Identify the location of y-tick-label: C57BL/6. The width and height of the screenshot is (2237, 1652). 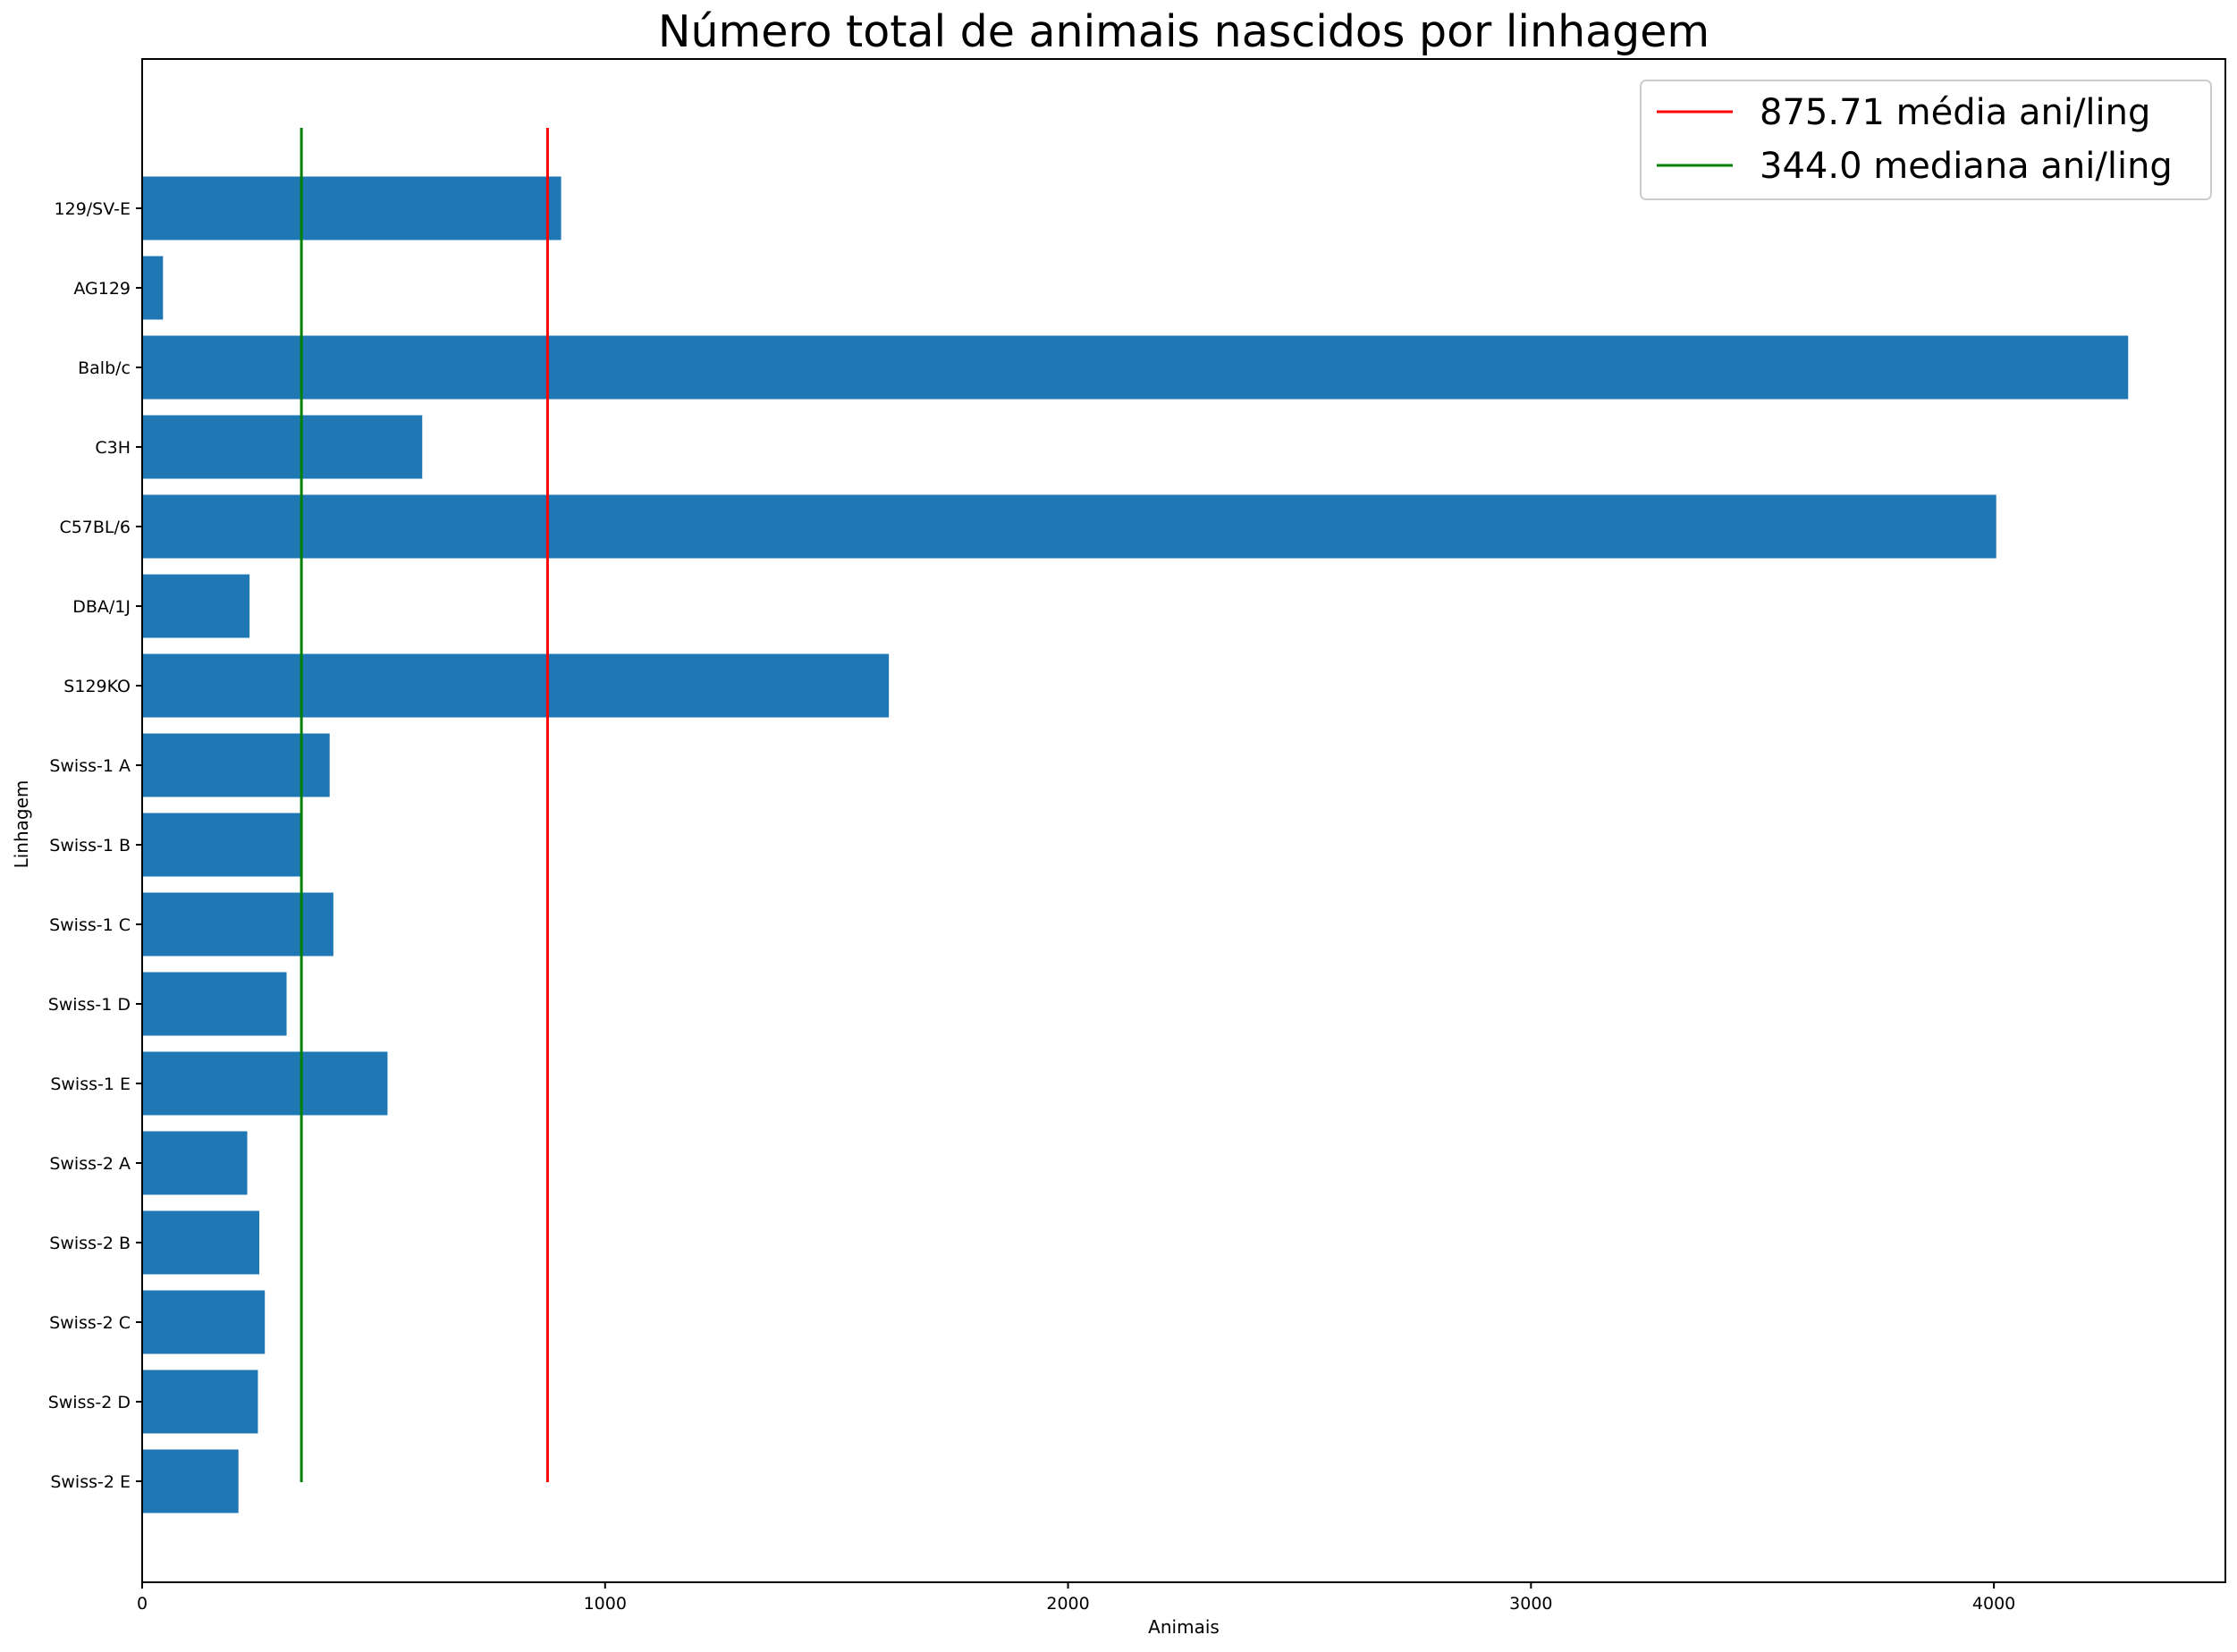
(95, 527).